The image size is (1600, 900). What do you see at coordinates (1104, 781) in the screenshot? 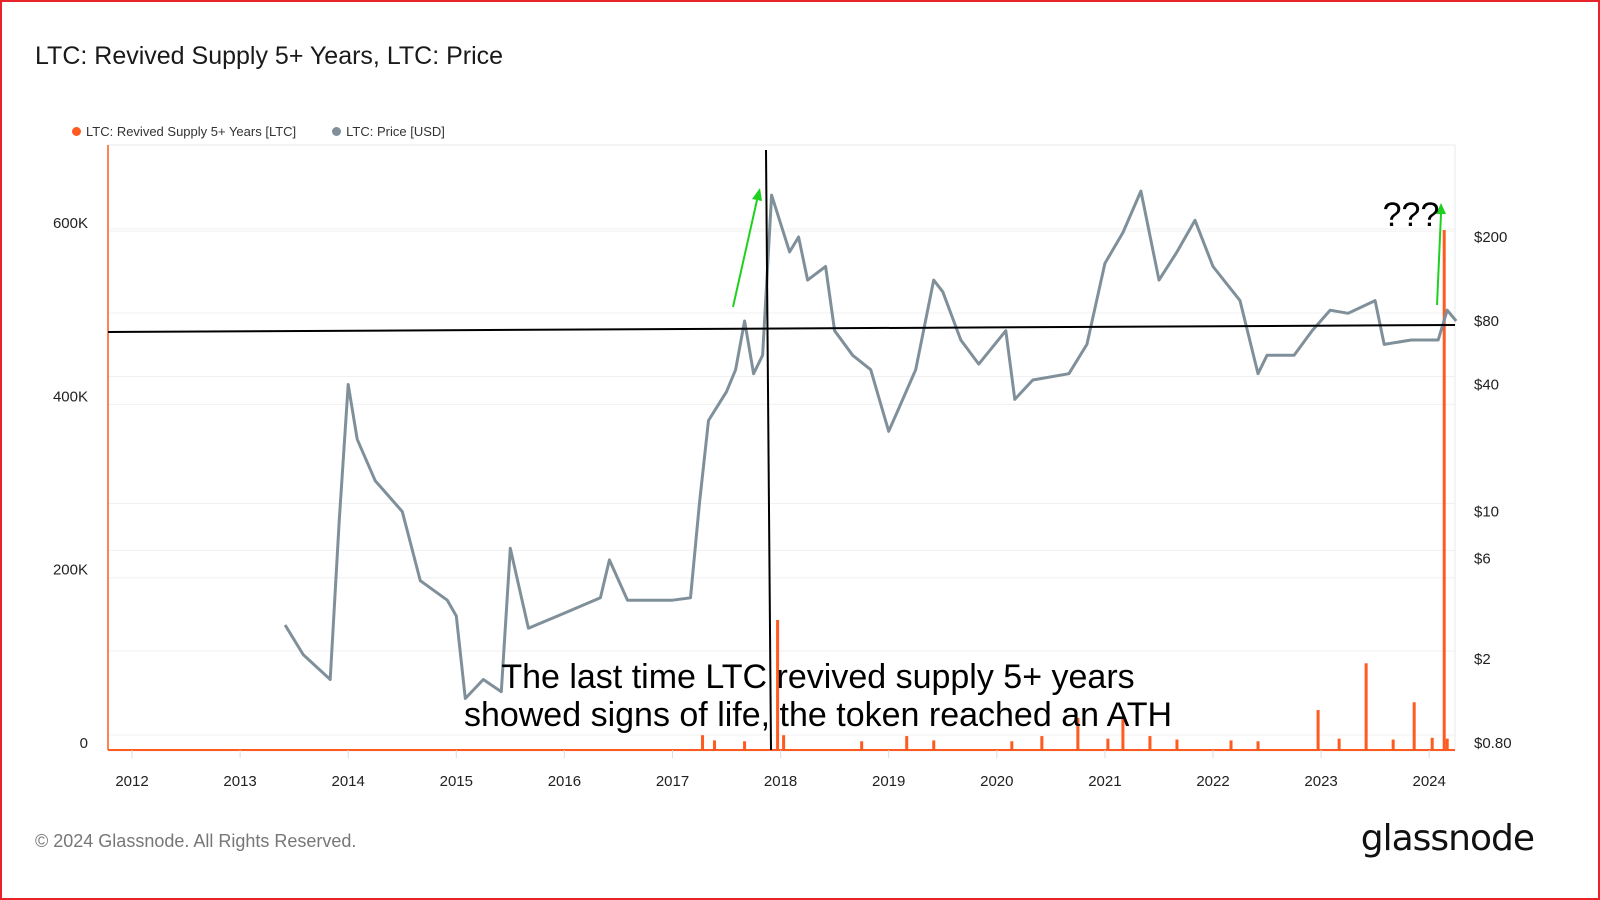
I see `x-tick-label: 2021` at bounding box center [1104, 781].